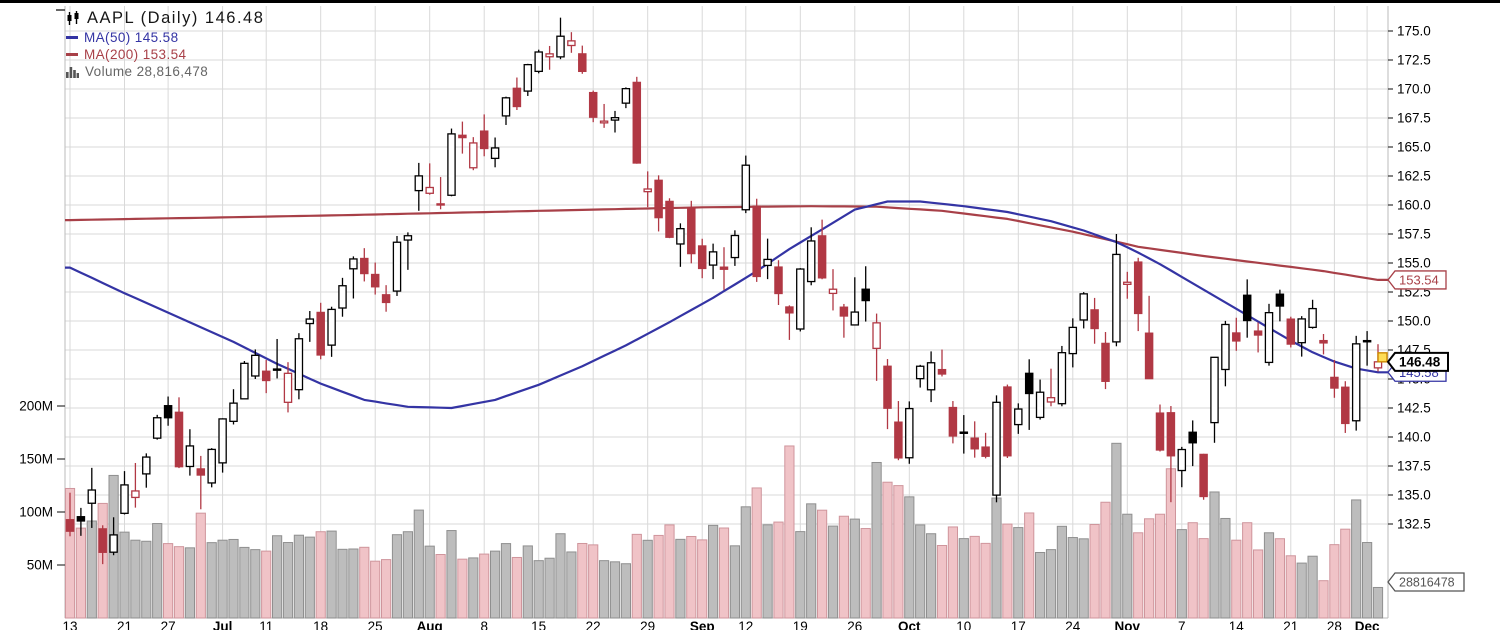 This screenshot has width=1500, height=630. I want to click on x-axis-label: 22, so click(593, 624).